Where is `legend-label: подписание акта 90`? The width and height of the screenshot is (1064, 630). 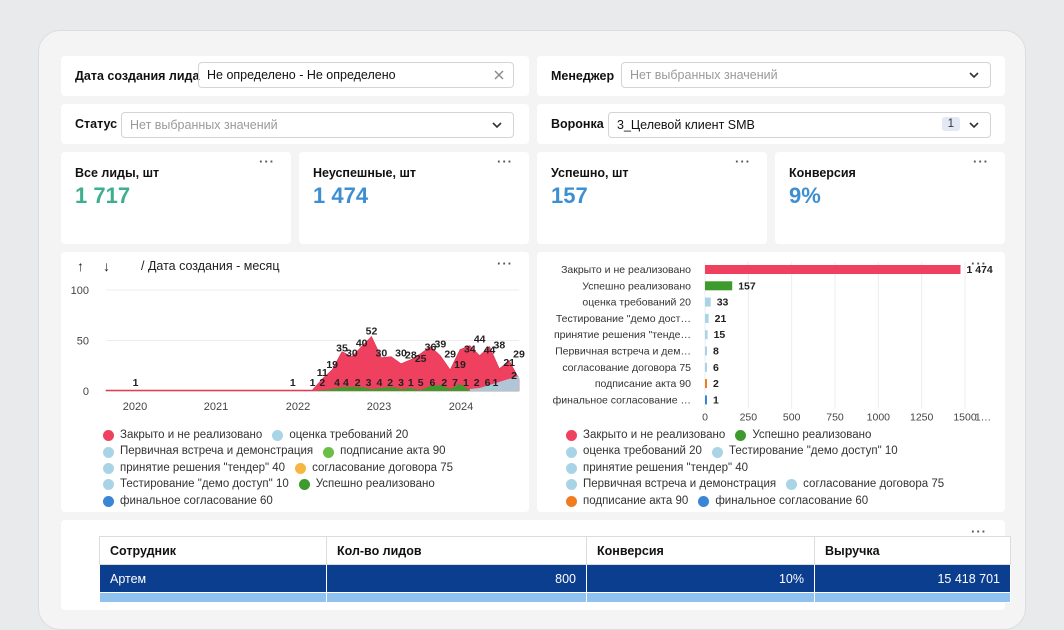 legend-label: подписание акта 90 is located at coordinates (393, 451).